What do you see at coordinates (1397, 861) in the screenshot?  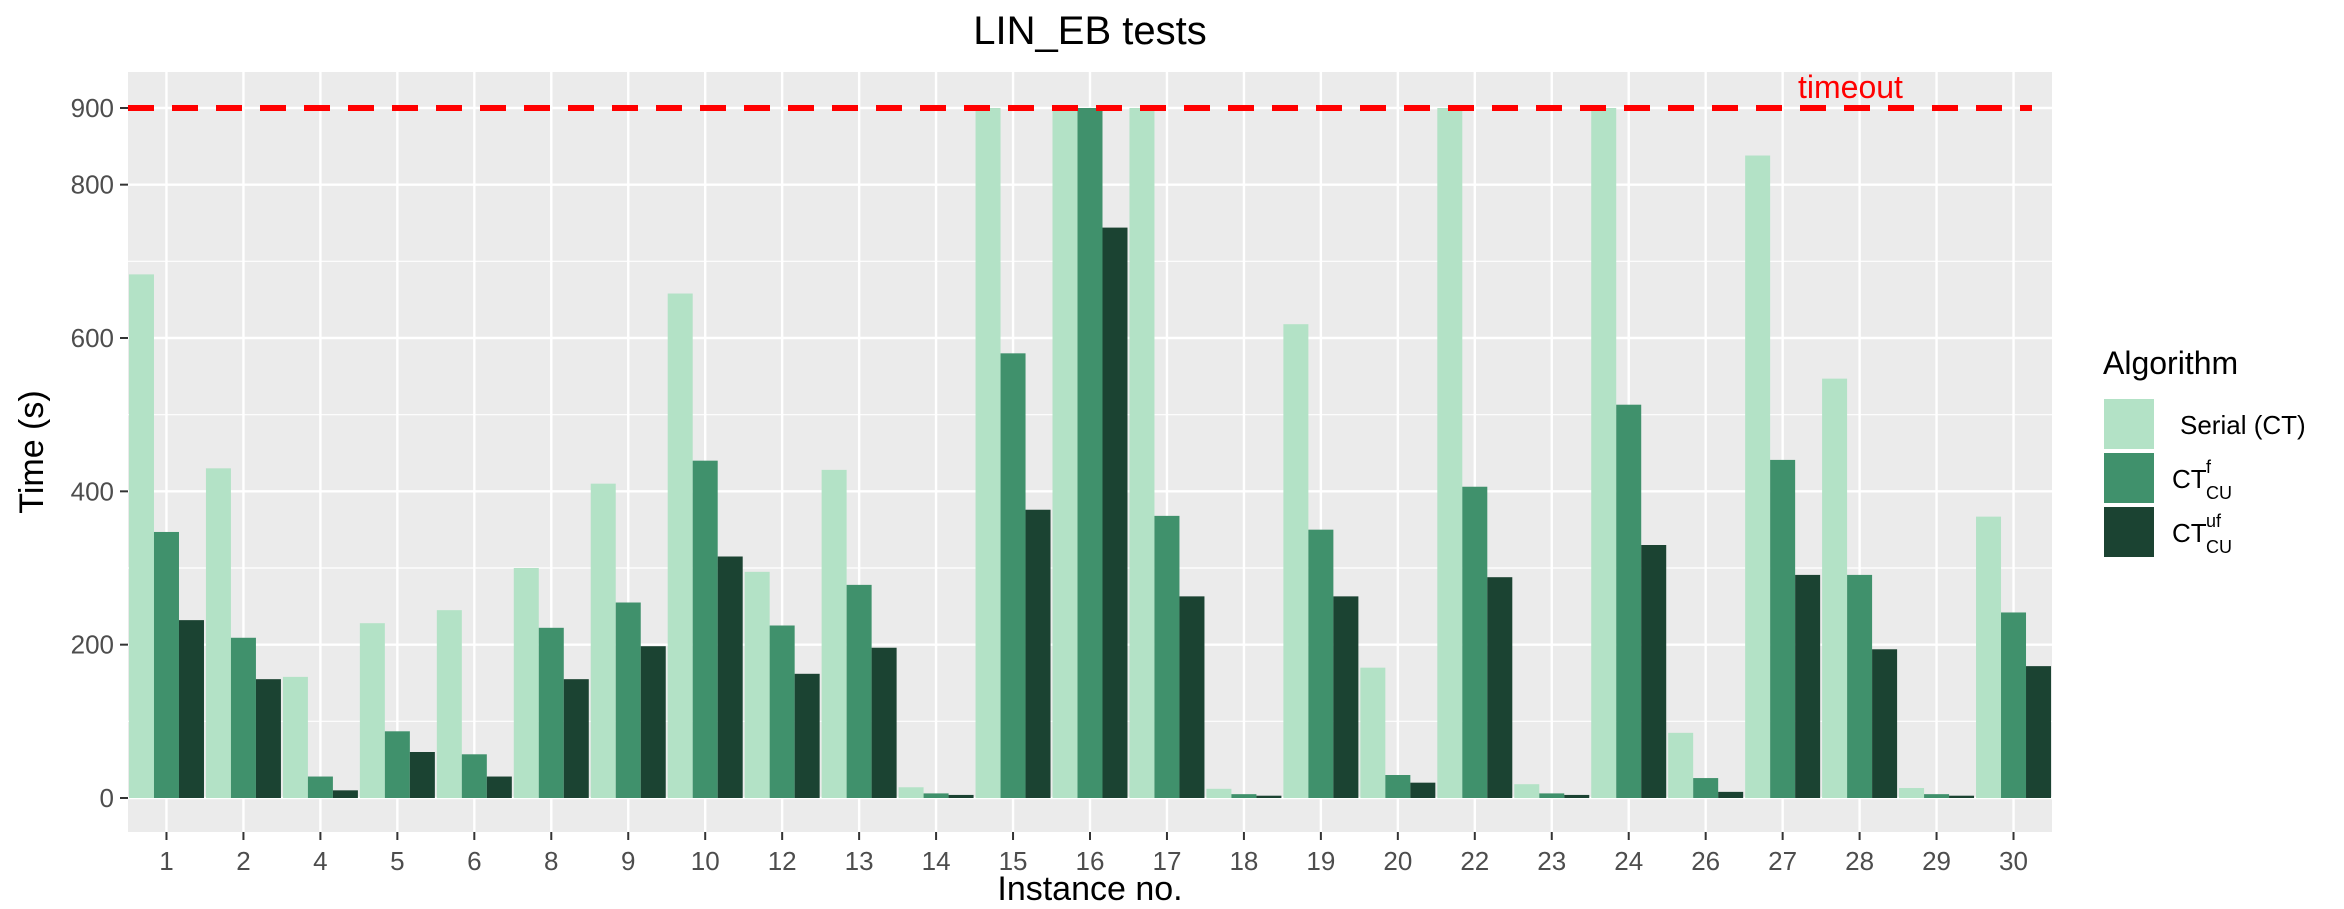 I see `x-tick-label: 20` at bounding box center [1397, 861].